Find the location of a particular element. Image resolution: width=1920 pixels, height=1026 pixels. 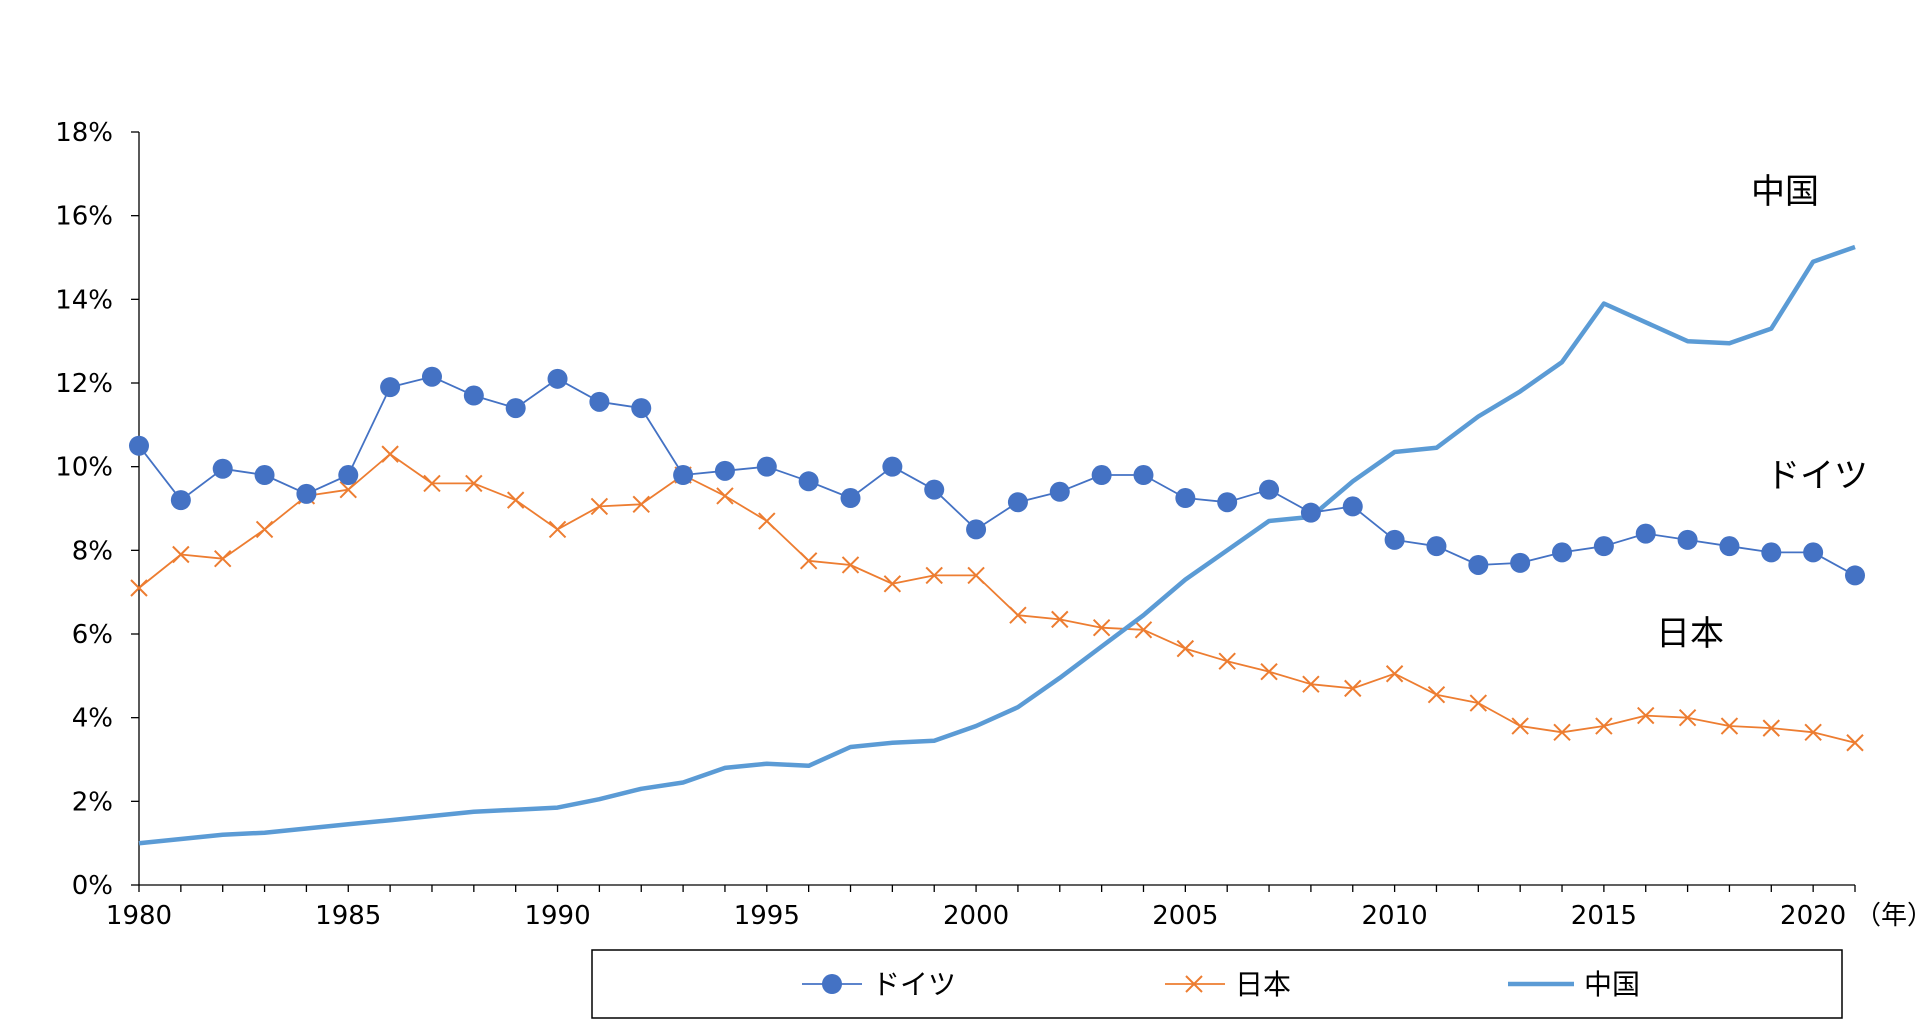

y-tick-label: 0% is located at coordinates (92, 886).